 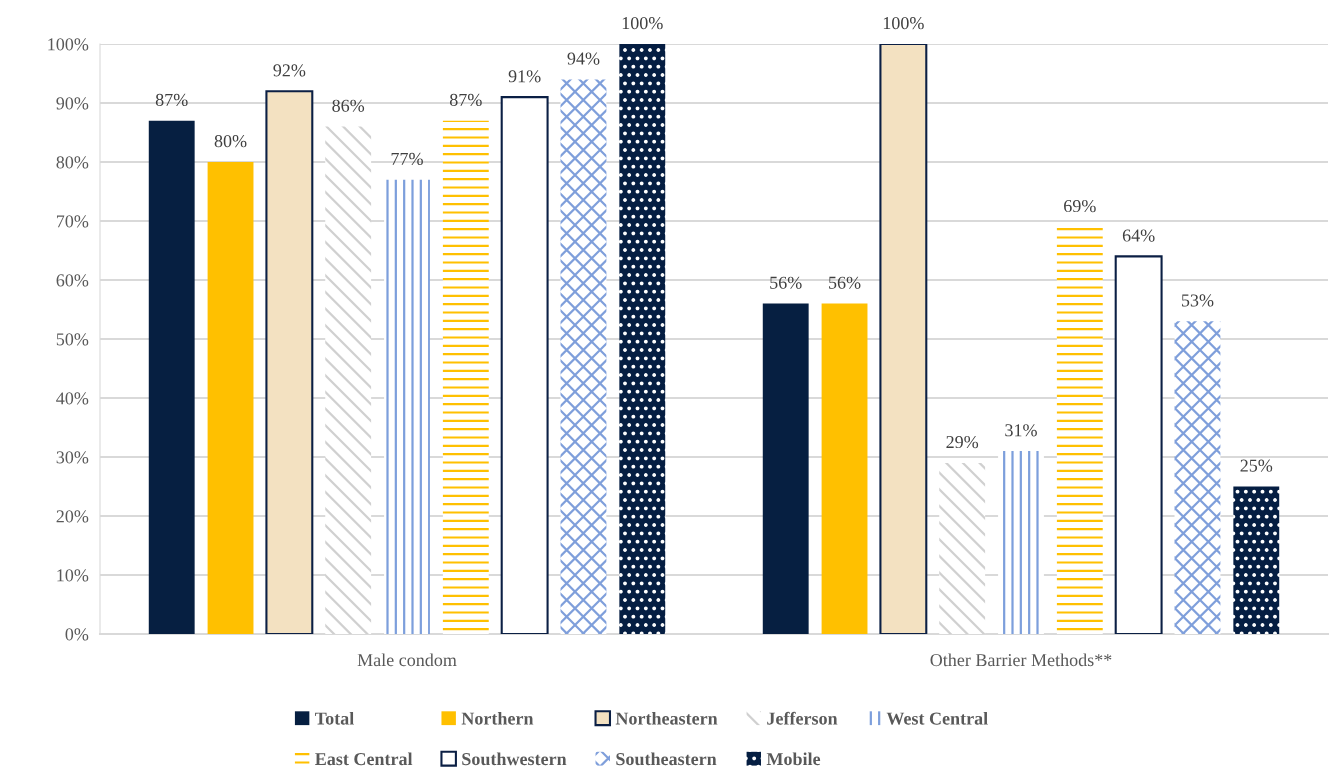 I want to click on y-tick-label: 20%, so click(x=72, y=516).